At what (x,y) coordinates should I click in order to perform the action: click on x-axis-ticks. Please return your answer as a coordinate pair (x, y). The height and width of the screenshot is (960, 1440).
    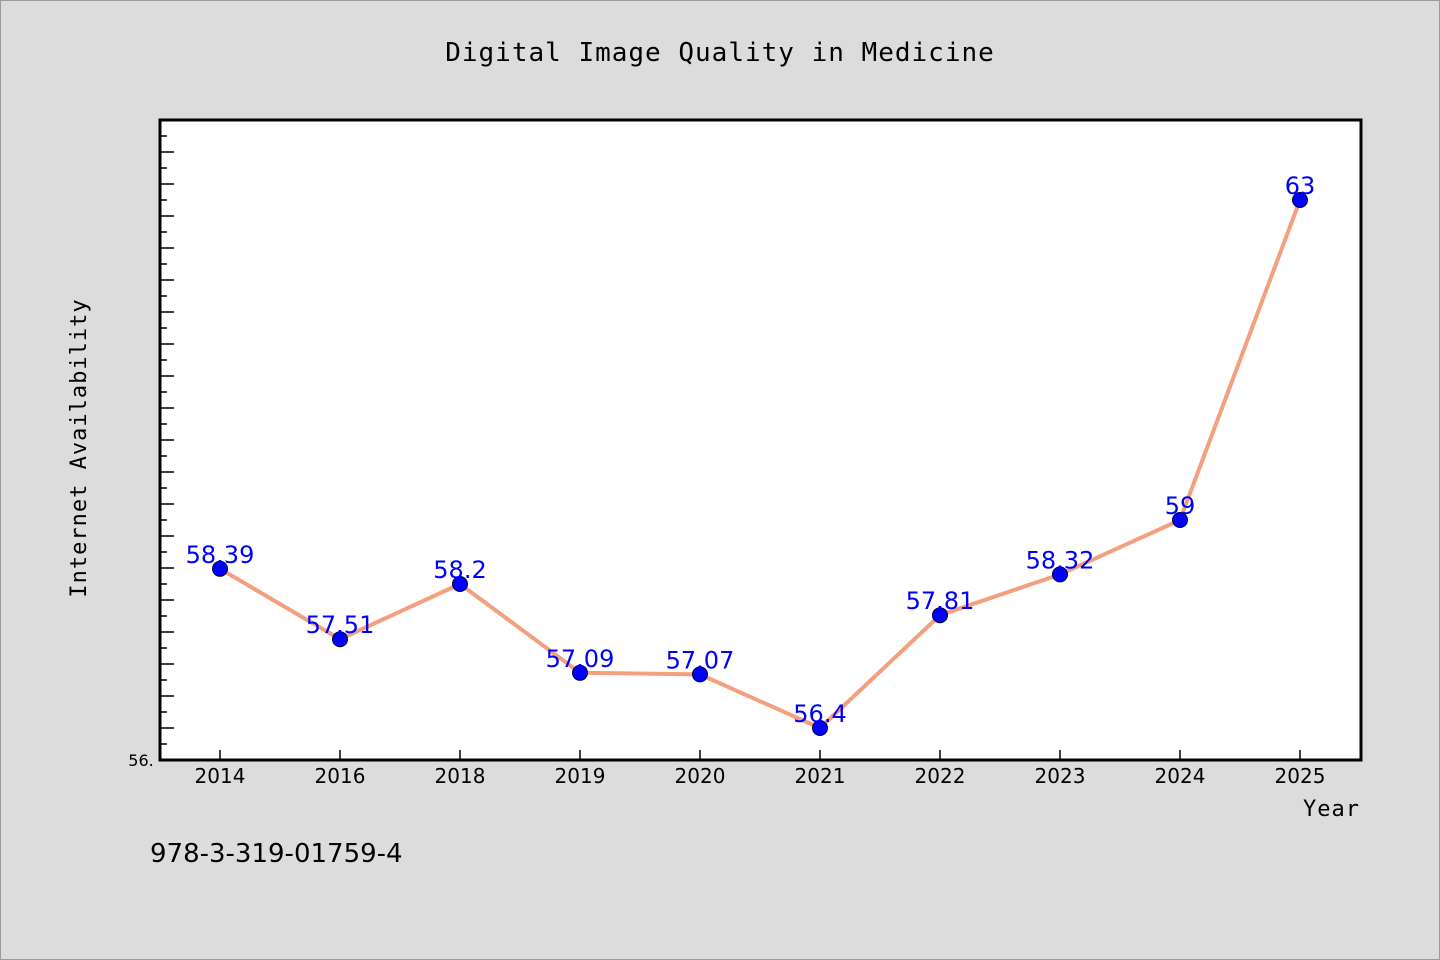
    Looking at the image, I should click on (760, 755).